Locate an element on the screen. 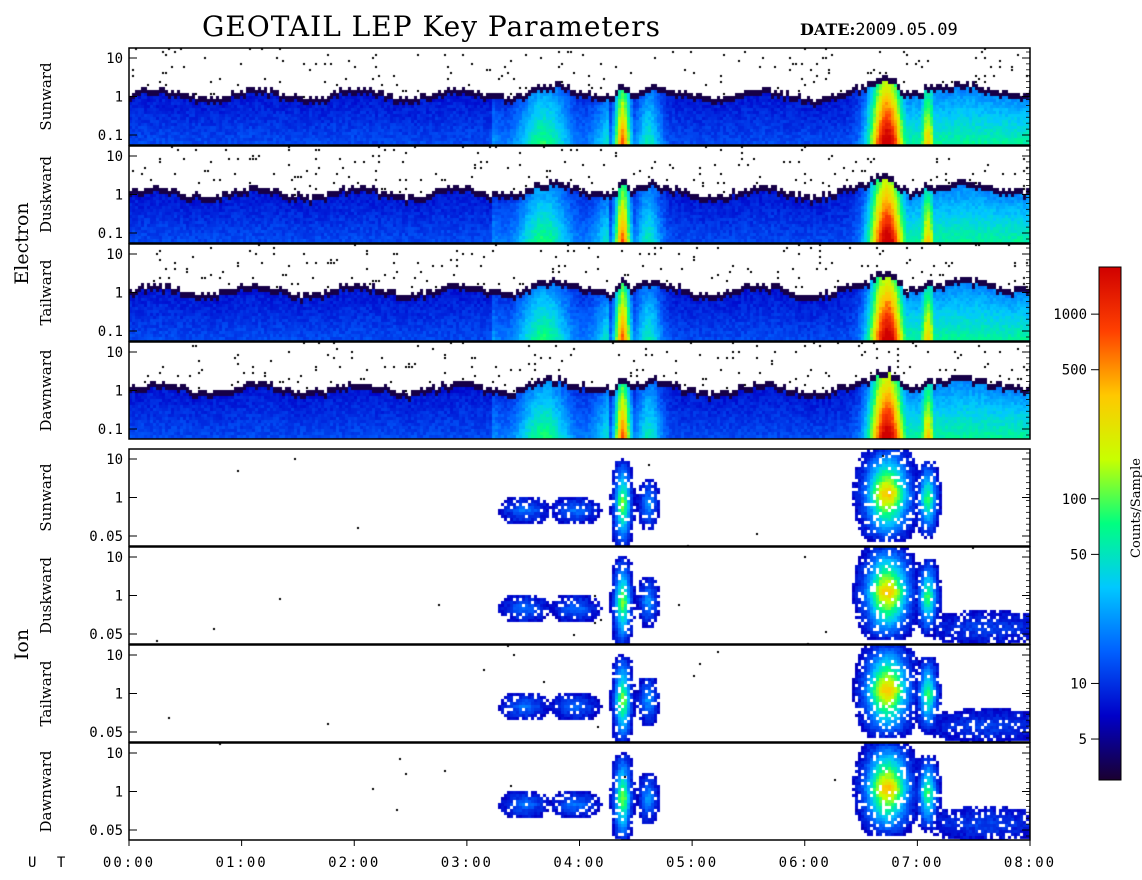  colorbar-label: Counts/Sample is located at coordinates (1135, 508).